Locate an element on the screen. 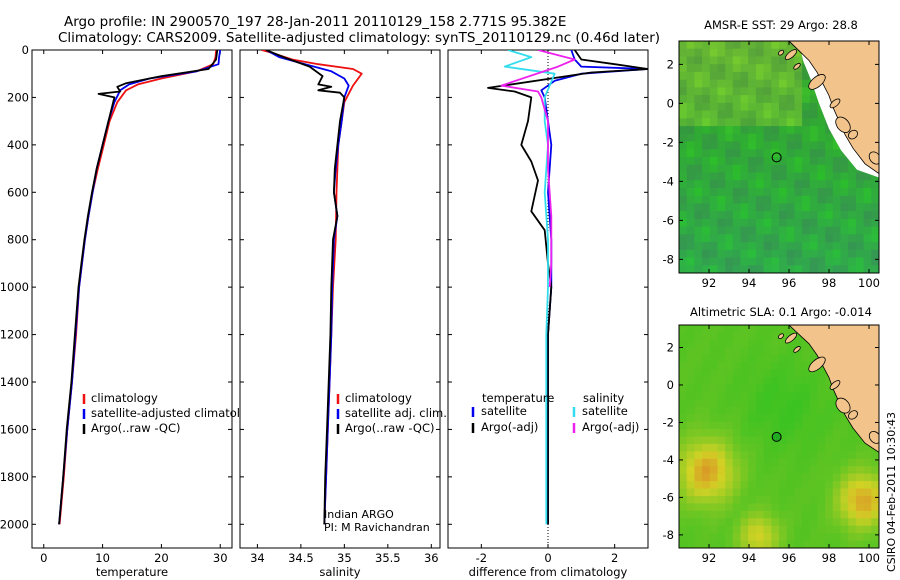  sla_map-argo-marker is located at coordinates (776, 436).